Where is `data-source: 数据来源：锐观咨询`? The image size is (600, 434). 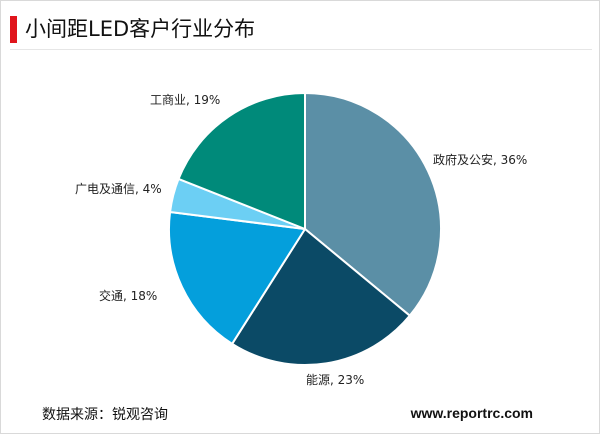
data-source: 数据来源：锐观咨询 is located at coordinates (105, 415).